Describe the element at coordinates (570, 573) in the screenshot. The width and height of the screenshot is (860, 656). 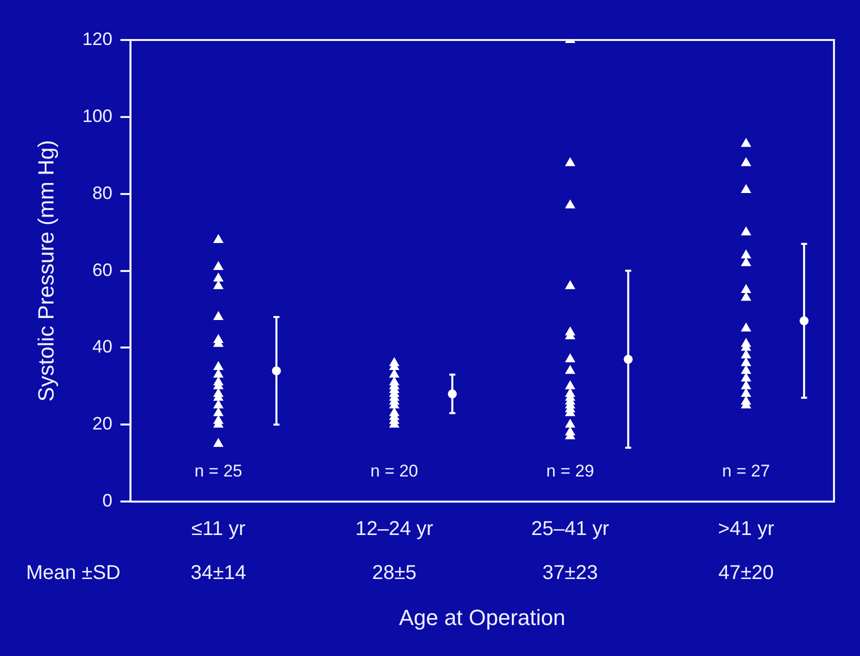
I see `text: 37±23` at that location.